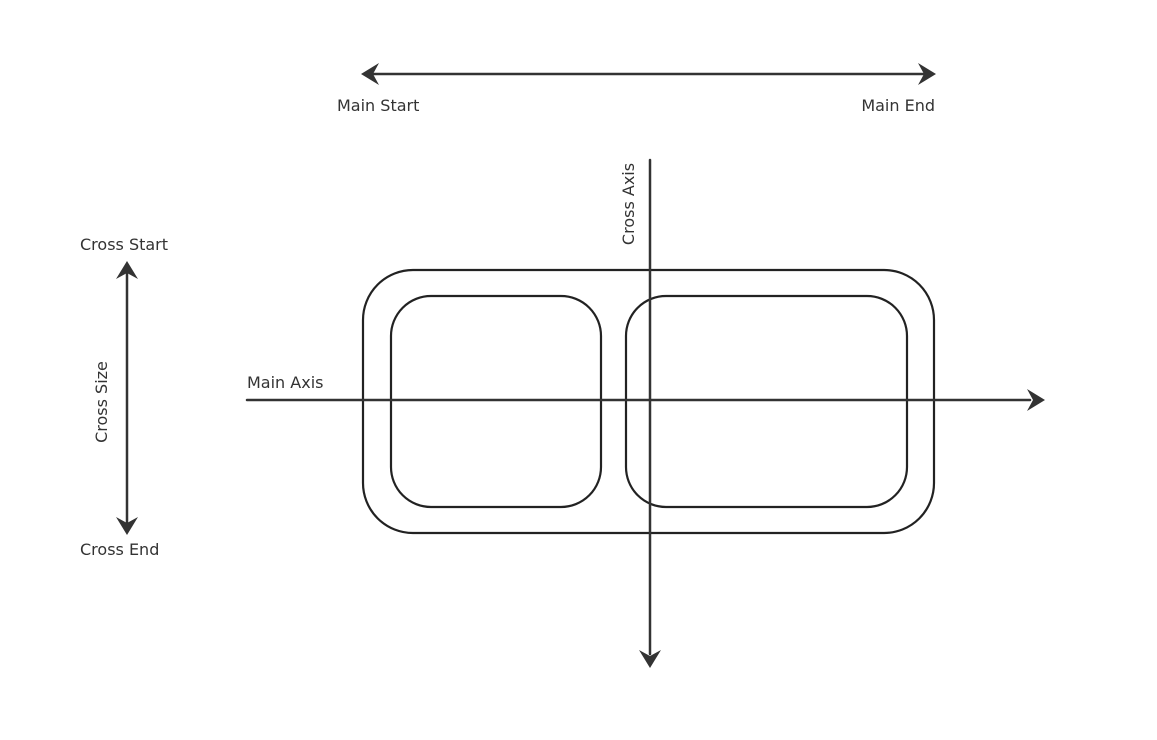  What do you see at coordinates (628, 204) in the screenshot?
I see `cross-axis-label: Cross Axis` at bounding box center [628, 204].